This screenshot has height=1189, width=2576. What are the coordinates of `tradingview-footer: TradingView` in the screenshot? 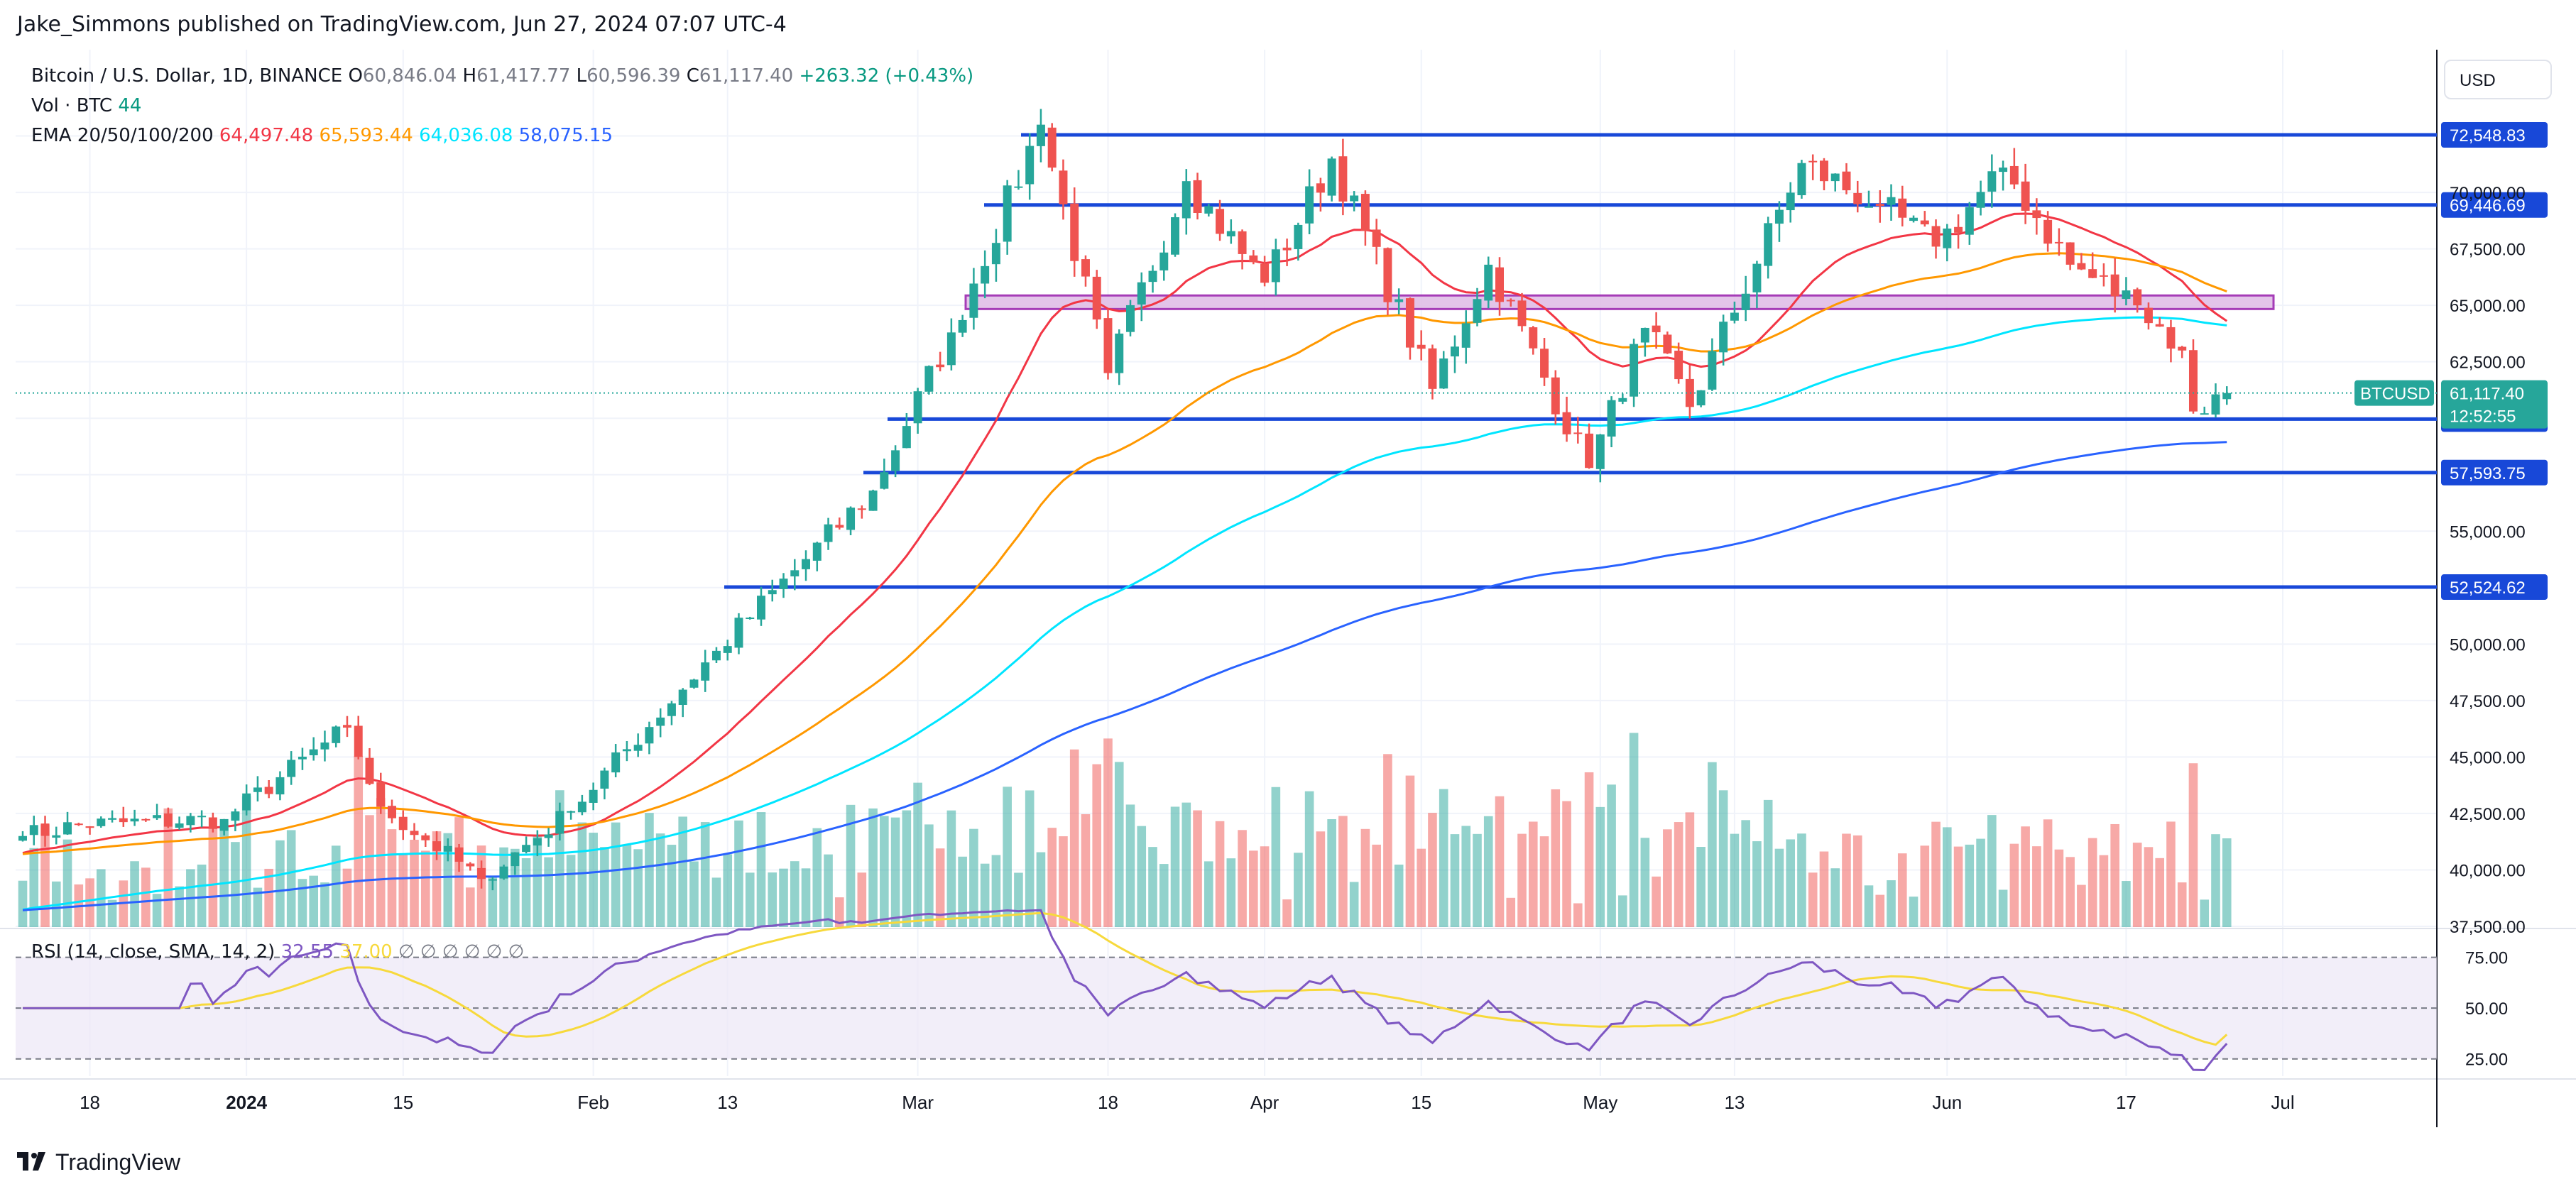 It's located at (98, 1162).